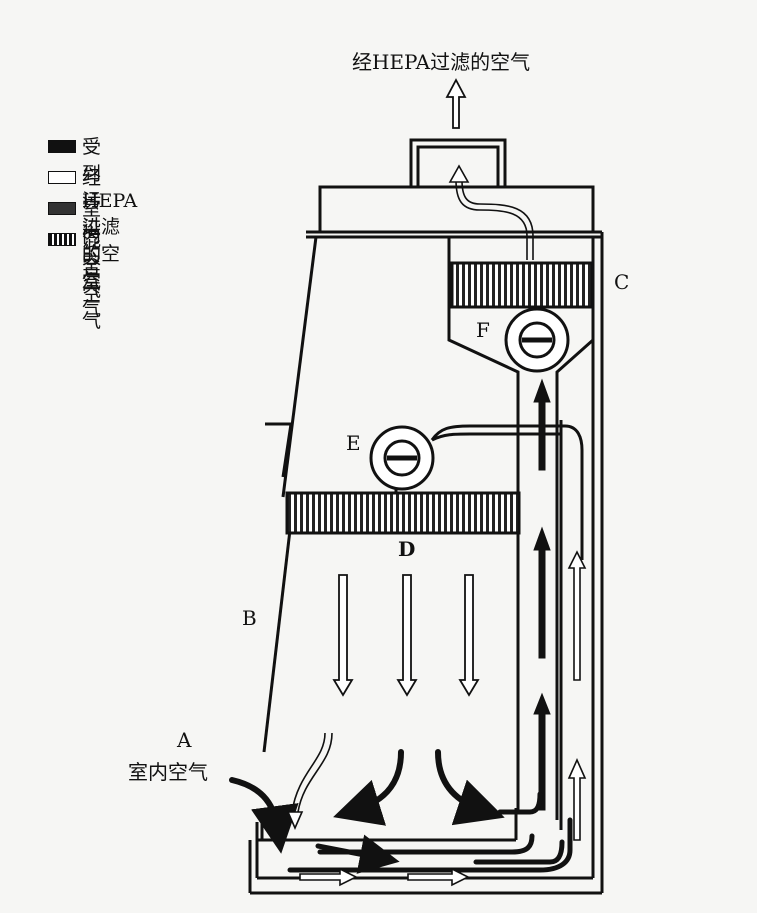  What do you see at coordinates (458, 162) in the screenshot?
I see `exhaust-collar` at bounding box center [458, 162].